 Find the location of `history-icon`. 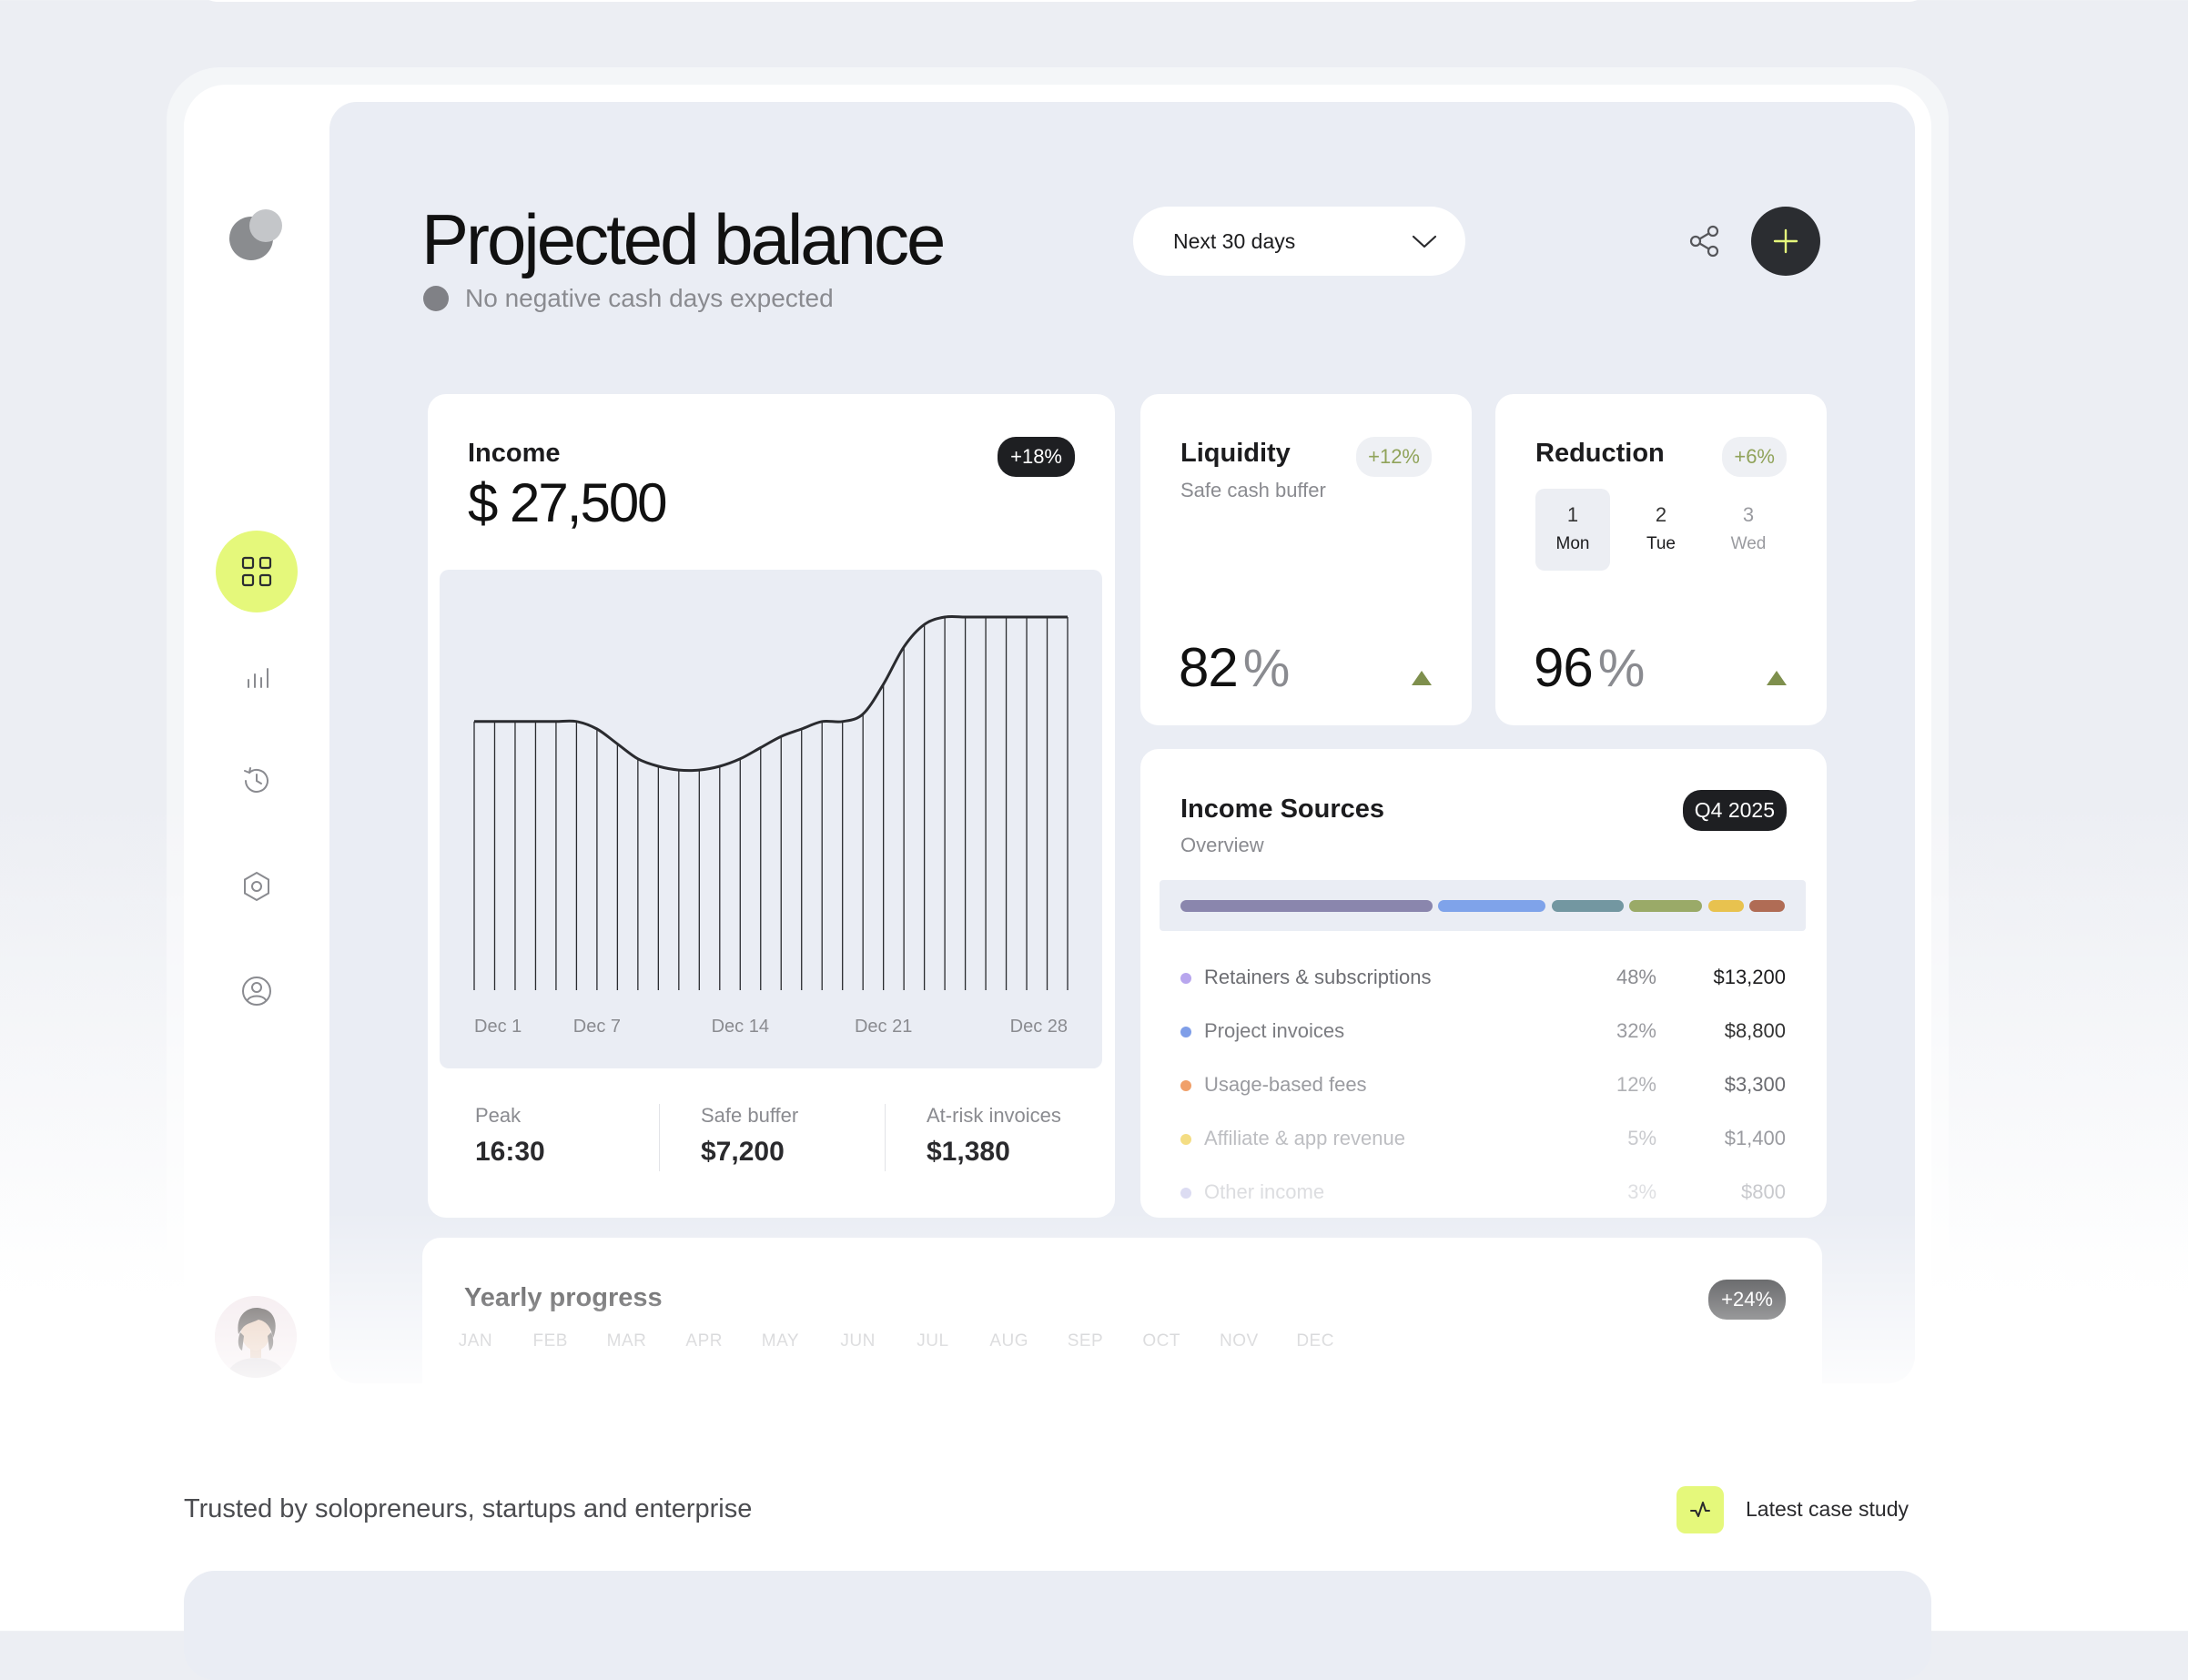

history-icon is located at coordinates (256, 780).